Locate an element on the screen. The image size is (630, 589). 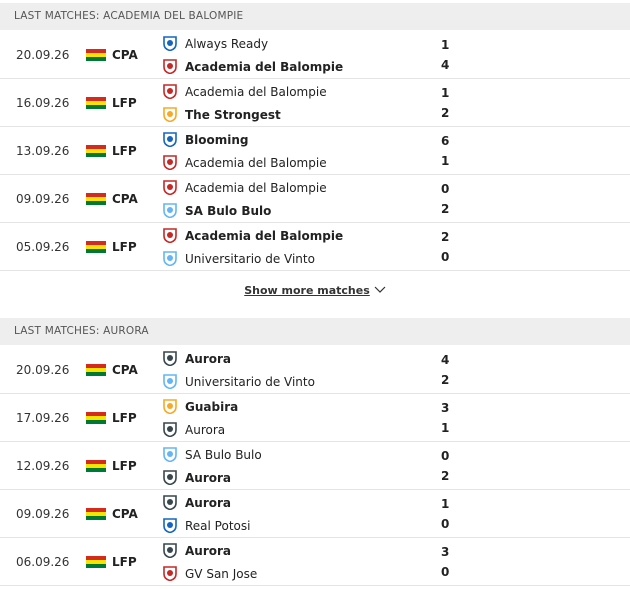
show-more-text: Show more matches is located at coordinates (307, 290).